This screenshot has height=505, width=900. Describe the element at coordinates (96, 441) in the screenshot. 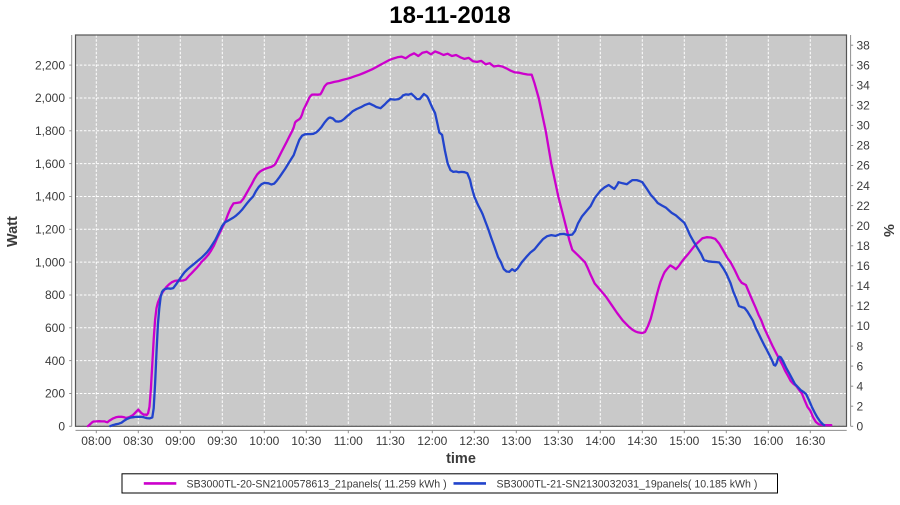

I see `svg-text: 08:00` at that location.